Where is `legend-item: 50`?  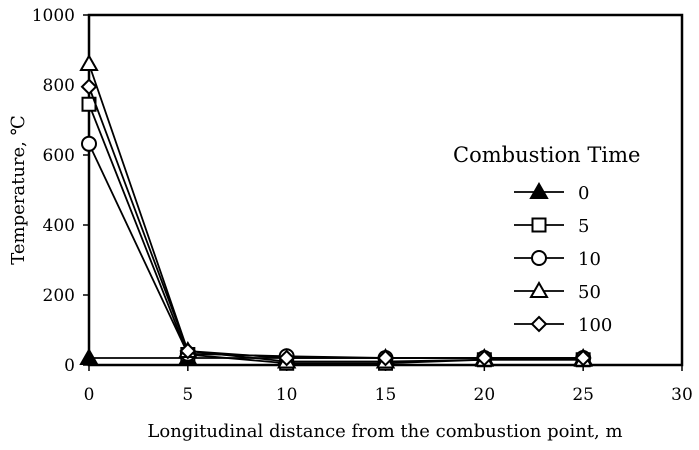
legend-item: 50 is located at coordinates (557, 291).